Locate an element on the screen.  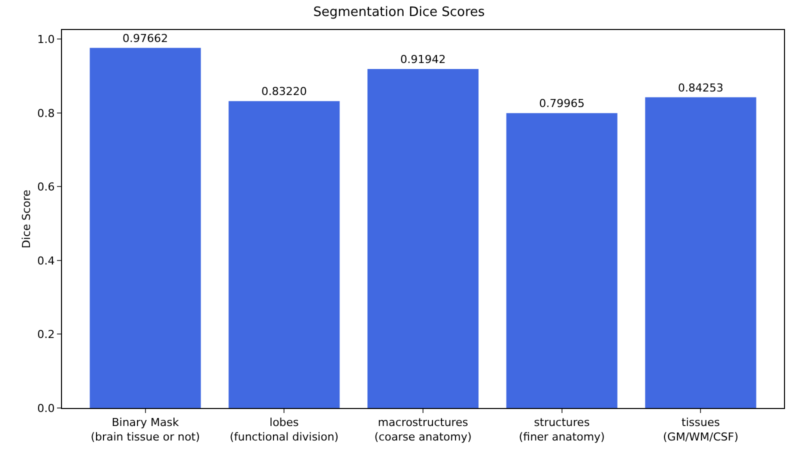
data-label: 0.83220 is located at coordinates (284, 91).